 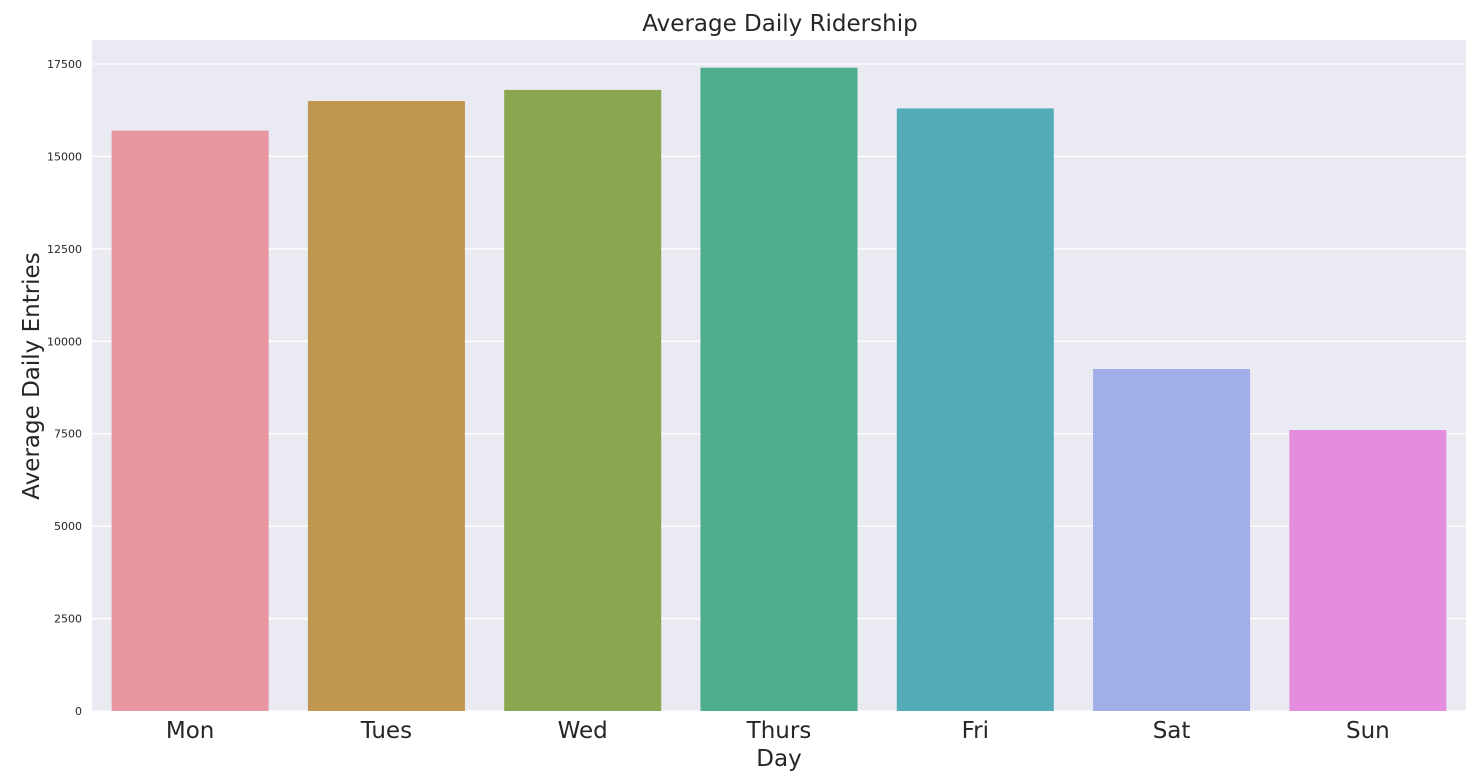 What do you see at coordinates (64, 388) in the screenshot?
I see `y-axis-ticks: 0 2500 5000 7500 10000 12500 15000 17500` at bounding box center [64, 388].